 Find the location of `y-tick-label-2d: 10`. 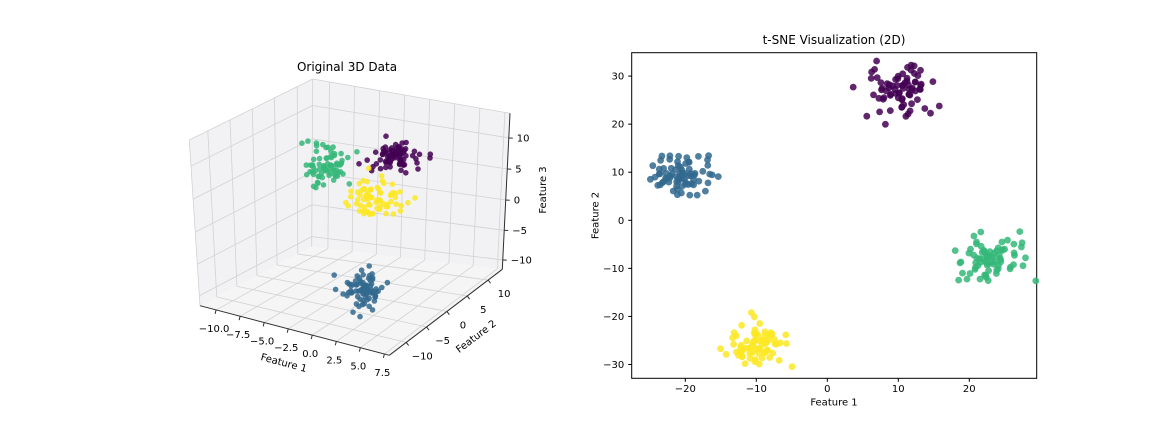

y-tick-label-2d: 10 is located at coordinates (617, 173).